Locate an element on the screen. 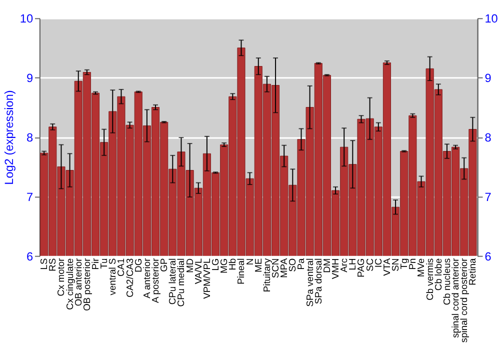  x-tick-label: Pa is located at coordinates (301, 264).